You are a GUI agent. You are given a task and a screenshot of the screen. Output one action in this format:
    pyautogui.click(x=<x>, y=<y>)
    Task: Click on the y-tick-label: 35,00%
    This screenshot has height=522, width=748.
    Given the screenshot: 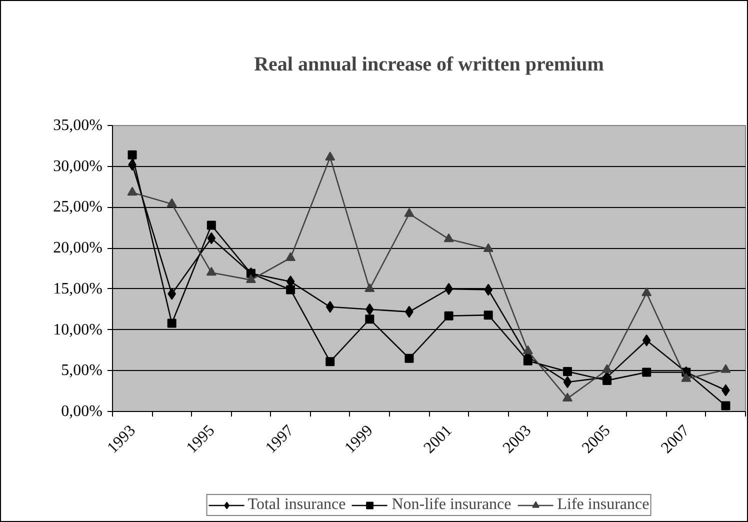 What is the action you would take?
    pyautogui.click(x=77, y=125)
    